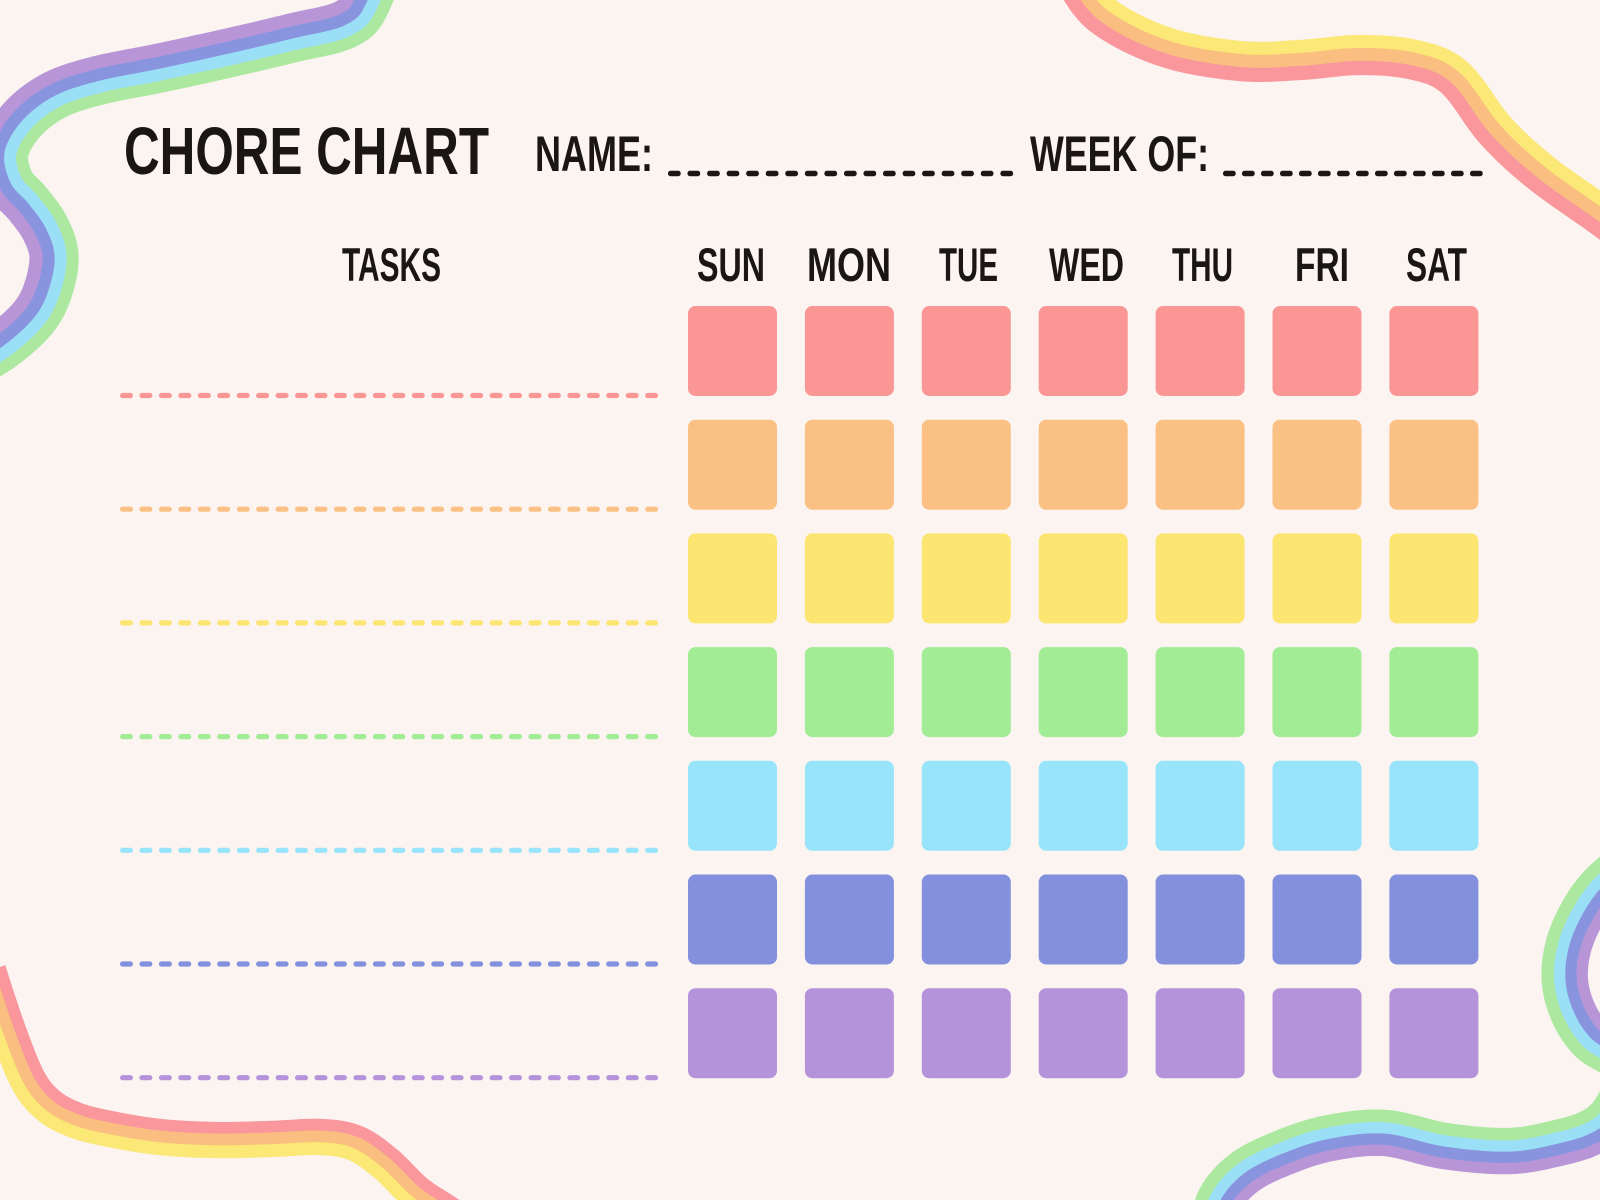 This screenshot has height=1200, width=1600. Describe the element at coordinates (1119, 154) in the screenshot. I see `svg-text: WEEK OF:` at that location.